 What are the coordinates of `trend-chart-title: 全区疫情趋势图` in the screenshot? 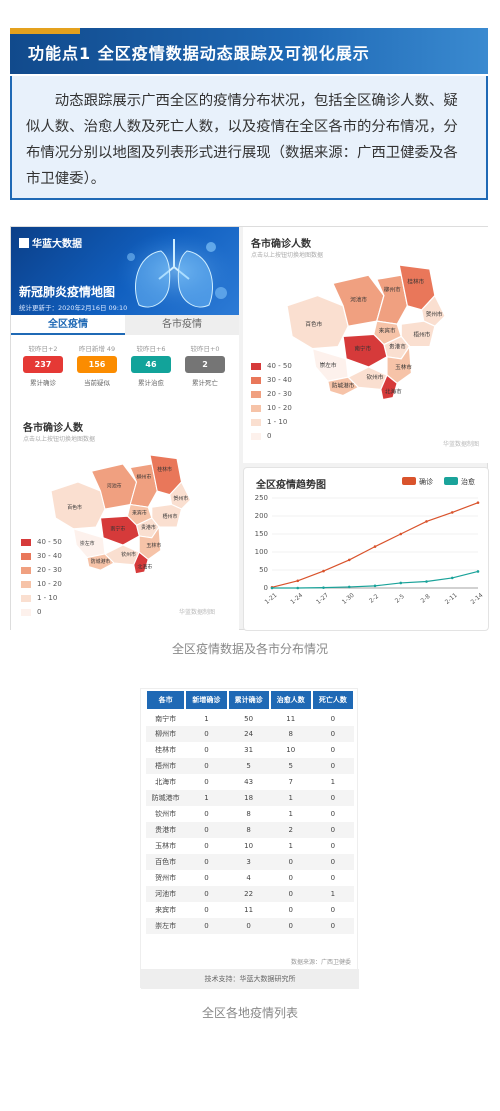 It's located at (291, 485).